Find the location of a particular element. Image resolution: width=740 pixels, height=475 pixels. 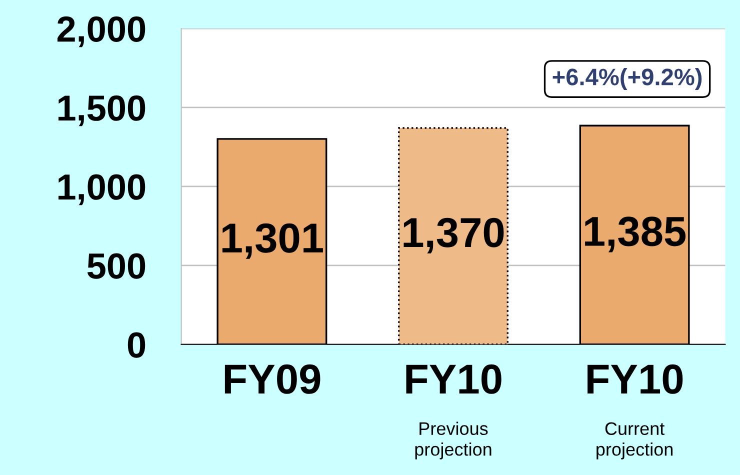

y-tick-label: 2,000 is located at coordinates (101, 32).